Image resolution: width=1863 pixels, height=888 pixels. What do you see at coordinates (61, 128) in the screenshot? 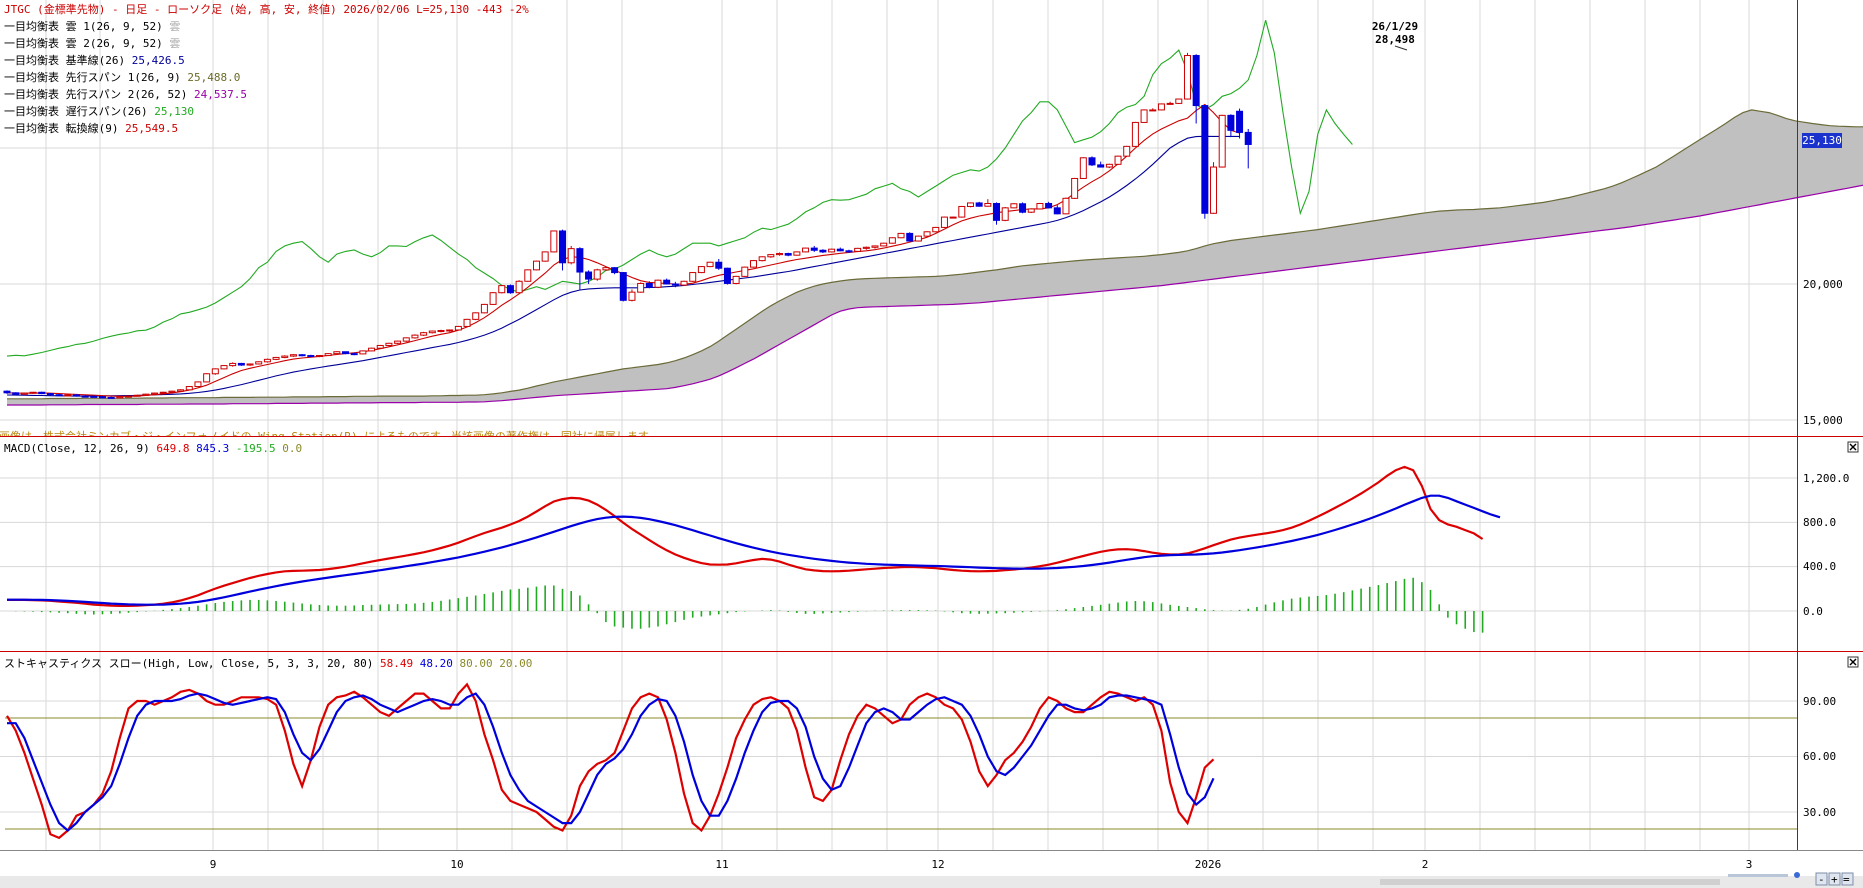
I see `legend-tenkan-label: 一目均衡表 転換線(9)` at bounding box center [61, 128].